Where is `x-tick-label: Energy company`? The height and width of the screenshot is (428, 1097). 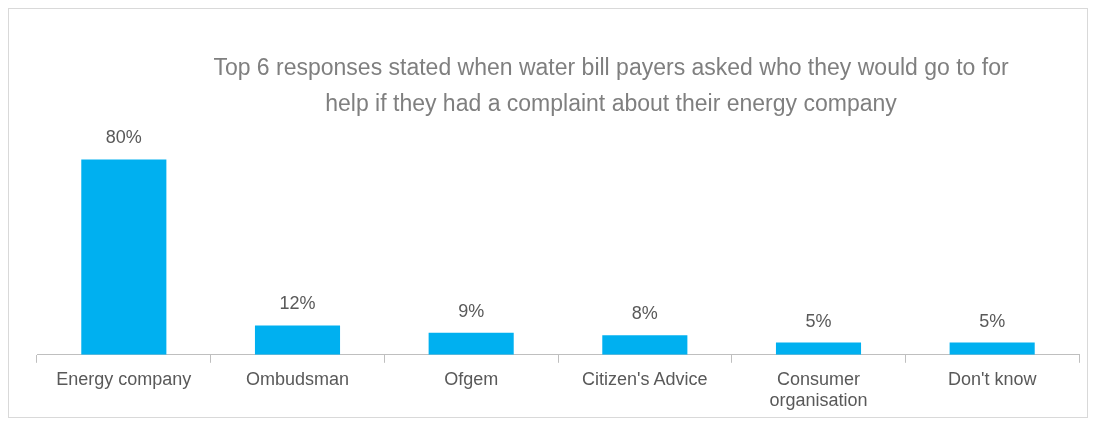 x-tick-label: Energy company is located at coordinates (124, 378).